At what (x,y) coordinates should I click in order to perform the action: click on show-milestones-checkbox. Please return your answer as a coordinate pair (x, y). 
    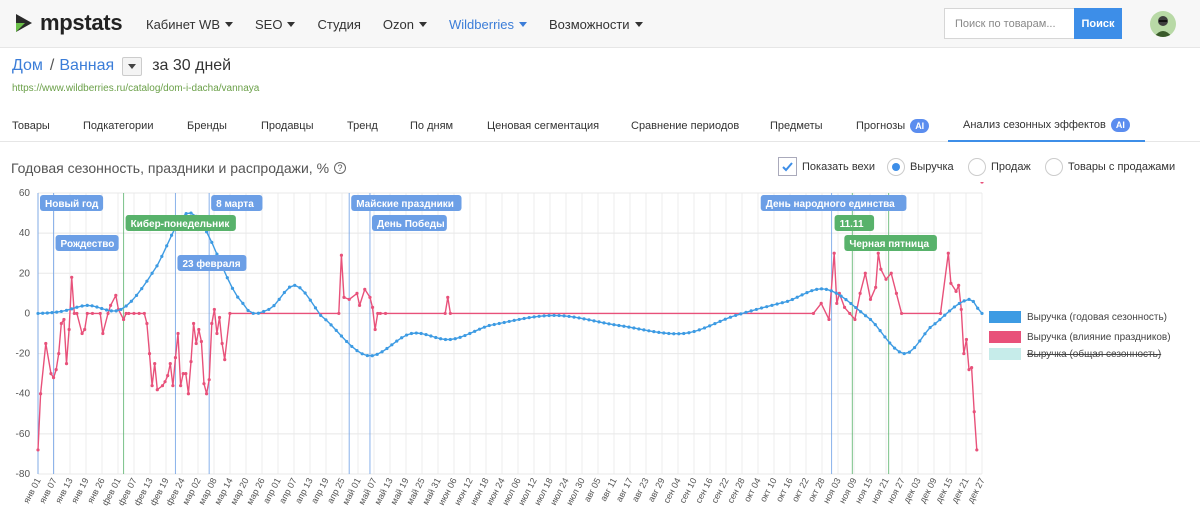
    Looking at the image, I should click on (787, 166).